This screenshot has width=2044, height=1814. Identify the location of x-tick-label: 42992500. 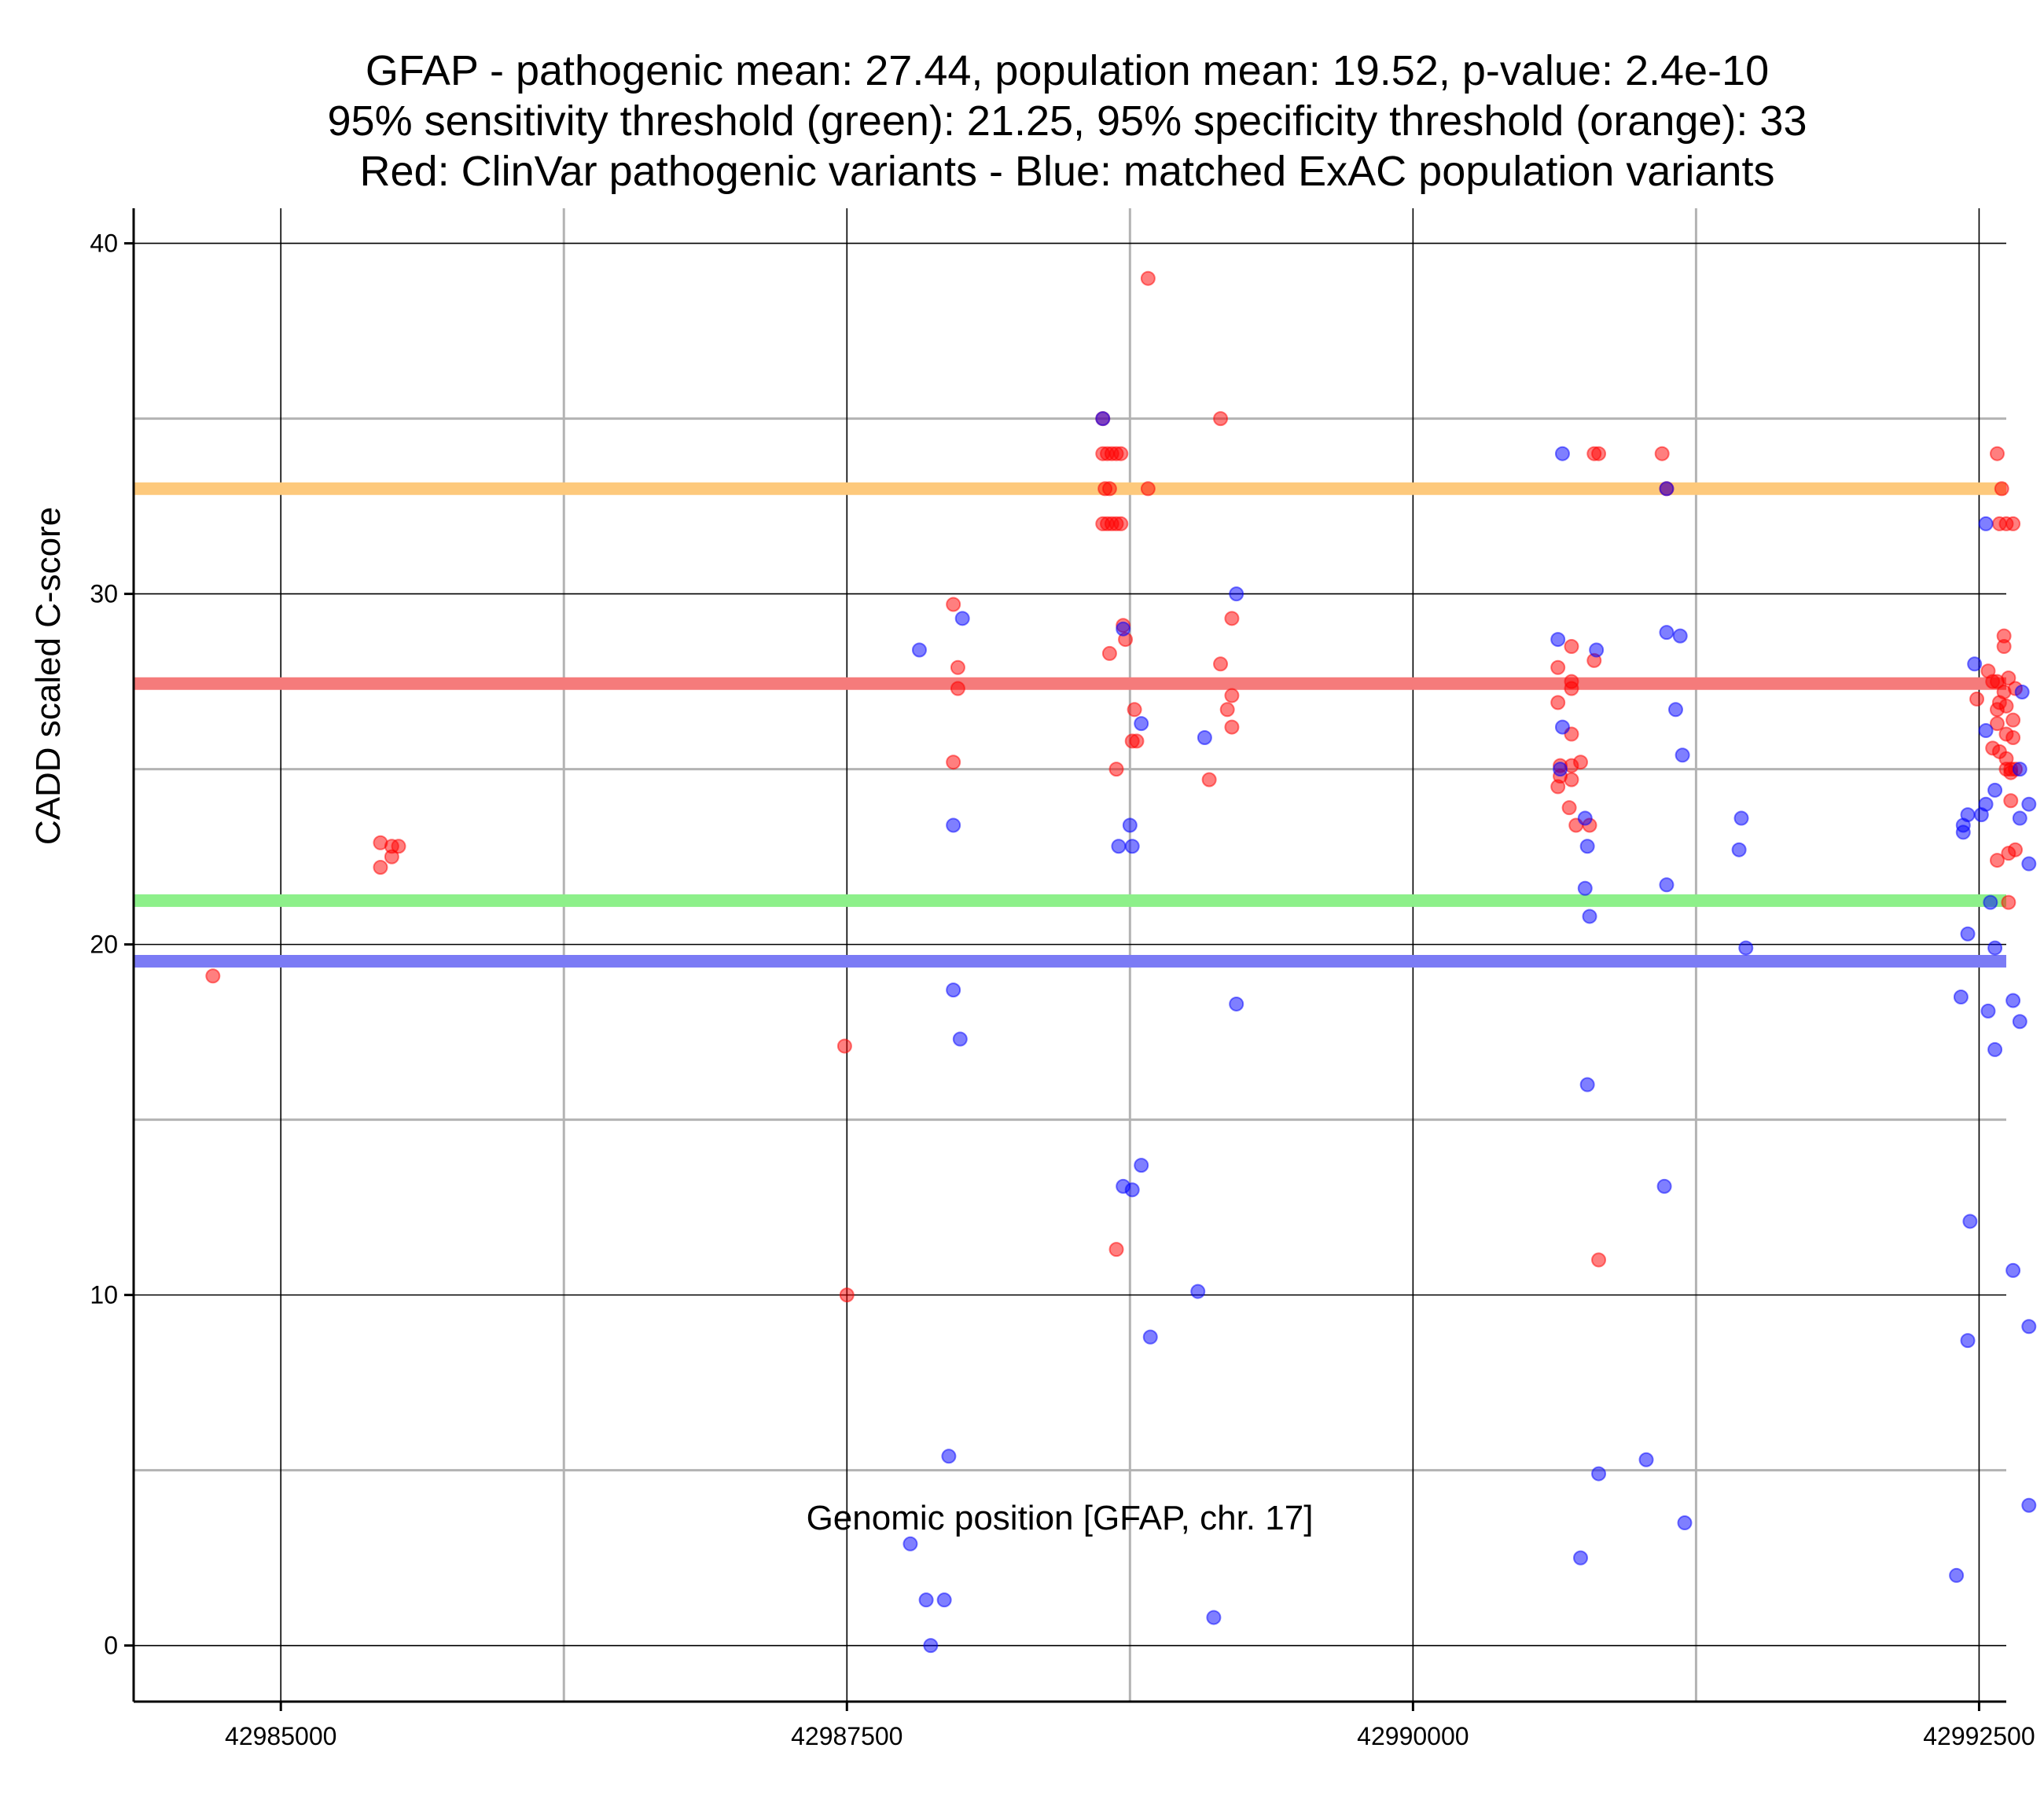
(1979, 1736).